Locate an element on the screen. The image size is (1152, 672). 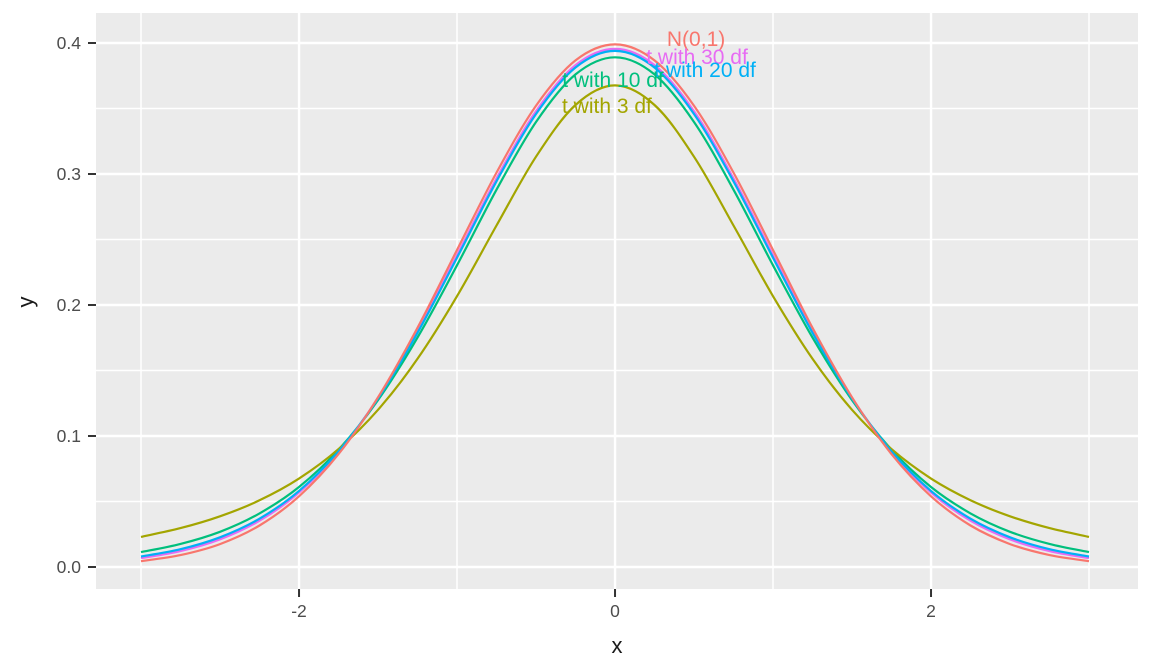
x-tick-label: 2 is located at coordinates (931, 611).